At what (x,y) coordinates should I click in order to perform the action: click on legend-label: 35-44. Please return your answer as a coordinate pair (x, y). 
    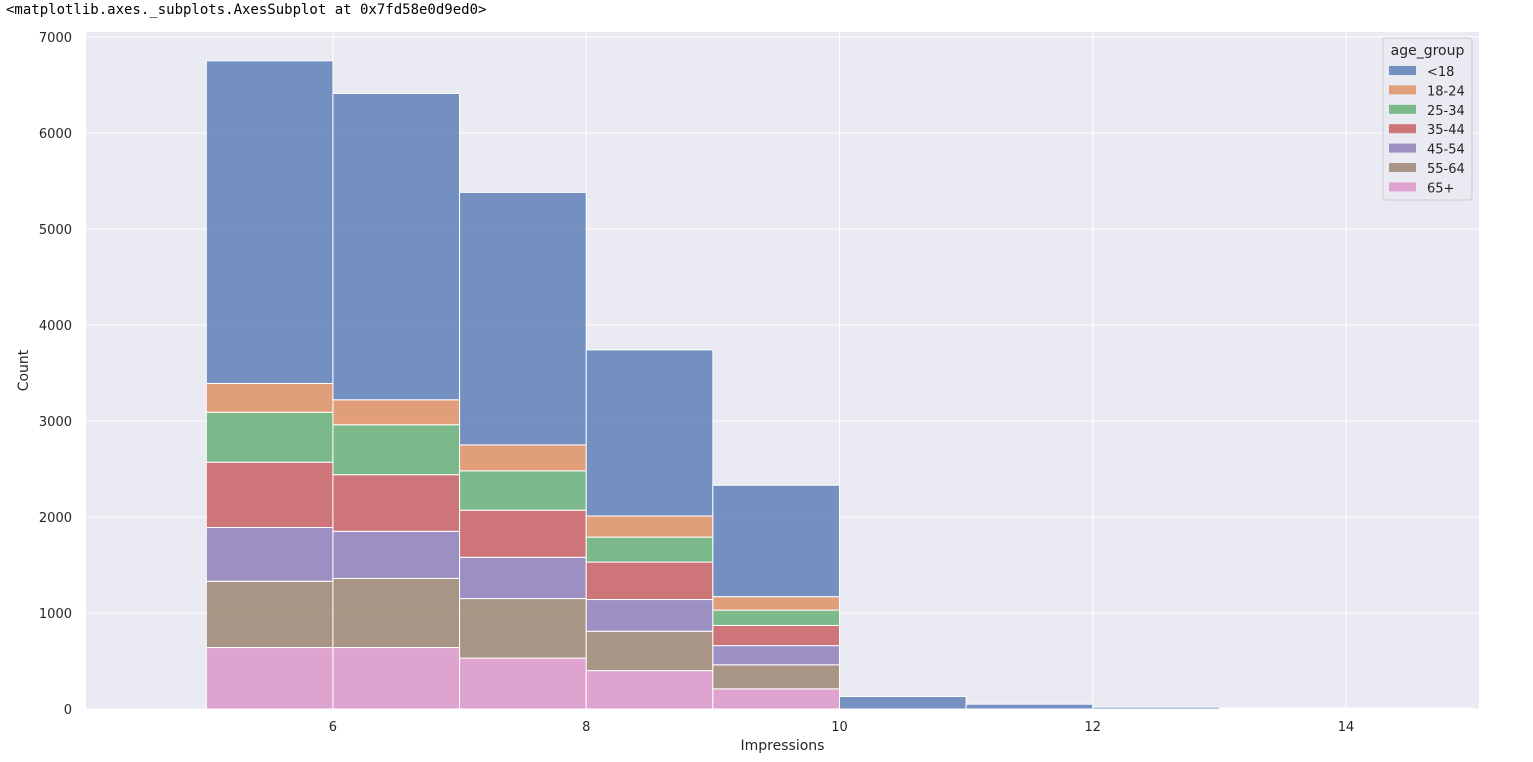
    Looking at the image, I should click on (1446, 130).